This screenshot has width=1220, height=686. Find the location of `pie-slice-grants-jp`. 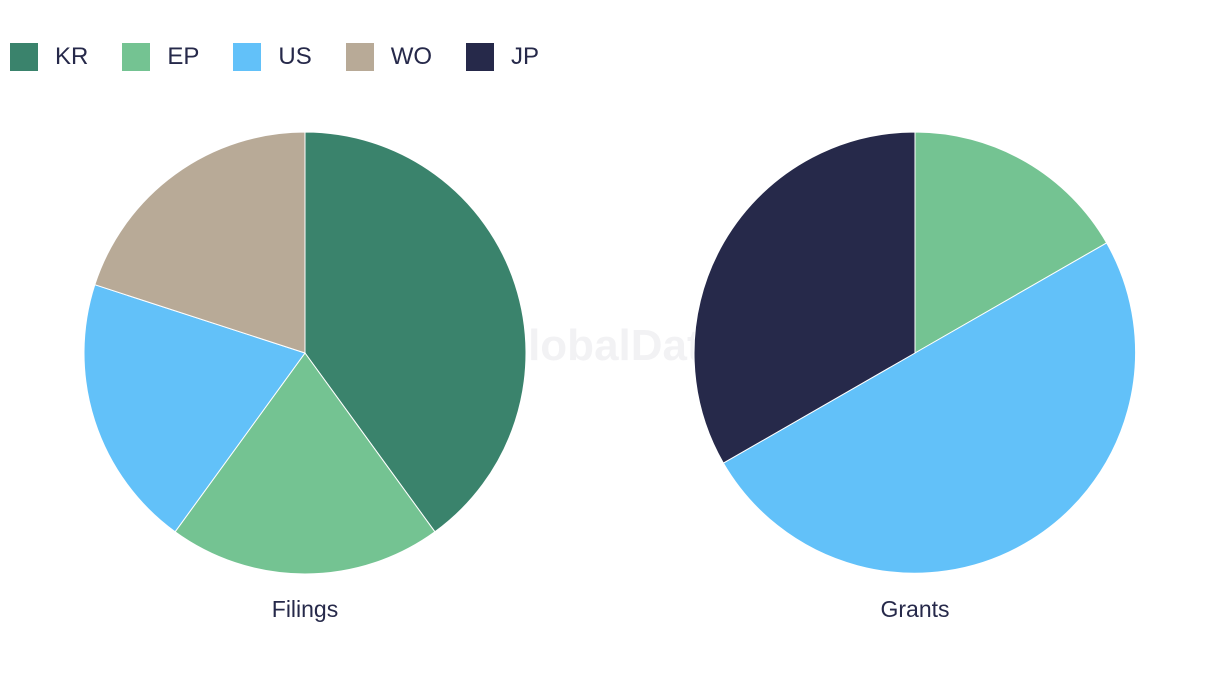

pie-slice-grants-jp is located at coordinates (804, 297).